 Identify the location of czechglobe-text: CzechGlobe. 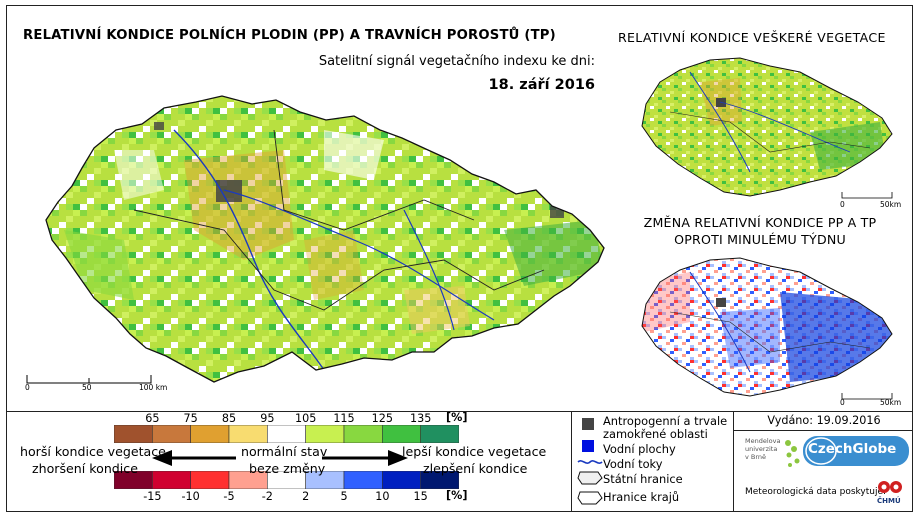
(852, 449).